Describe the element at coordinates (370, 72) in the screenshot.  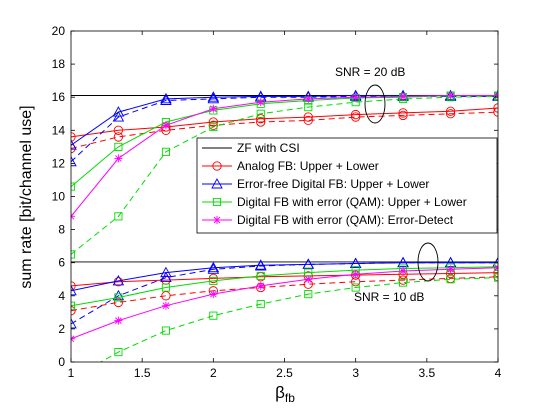
I see `annotation-snr-20: SNR = 20 dB` at that location.